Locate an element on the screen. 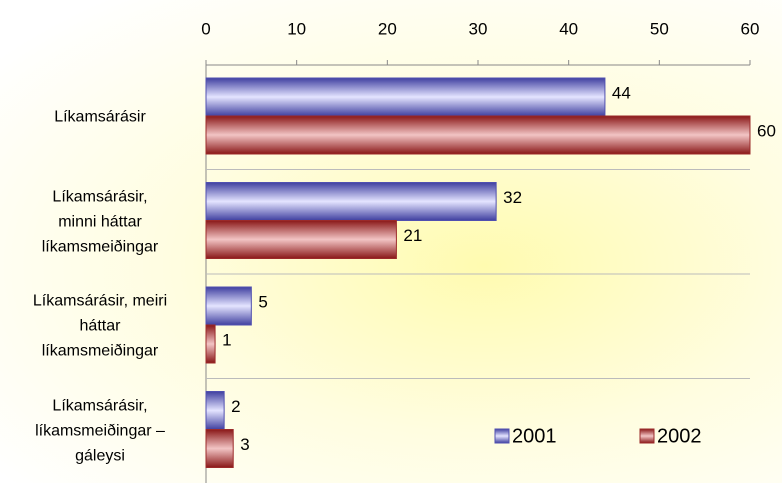 The image size is (782, 483). data-label: 1 is located at coordinates (226, 339).